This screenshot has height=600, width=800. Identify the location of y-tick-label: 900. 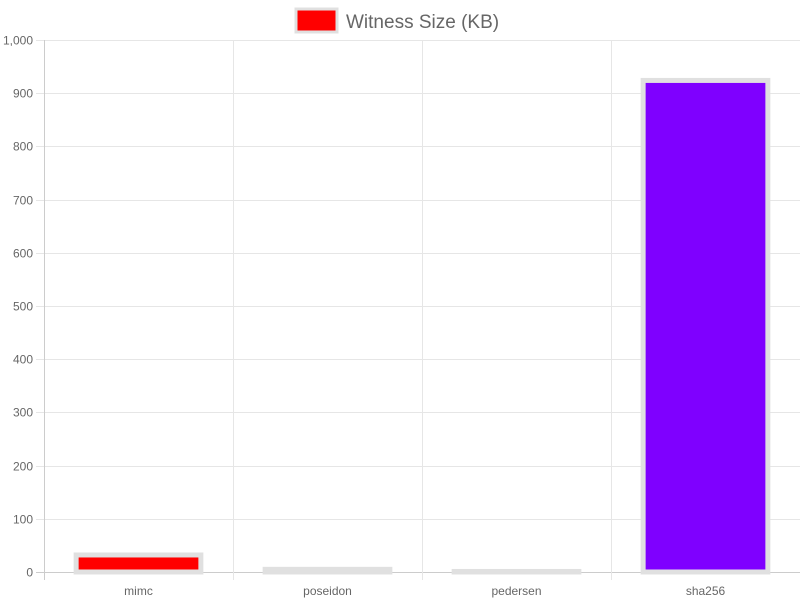
(23, 94).